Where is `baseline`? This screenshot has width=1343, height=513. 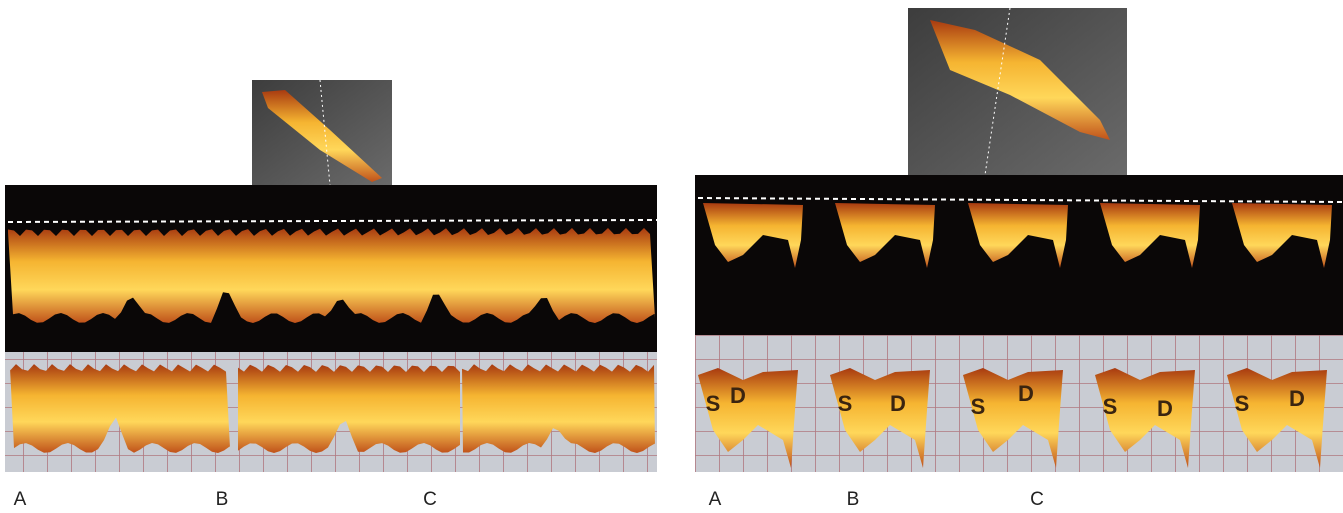
baseline is located at coordinates (332, 221).